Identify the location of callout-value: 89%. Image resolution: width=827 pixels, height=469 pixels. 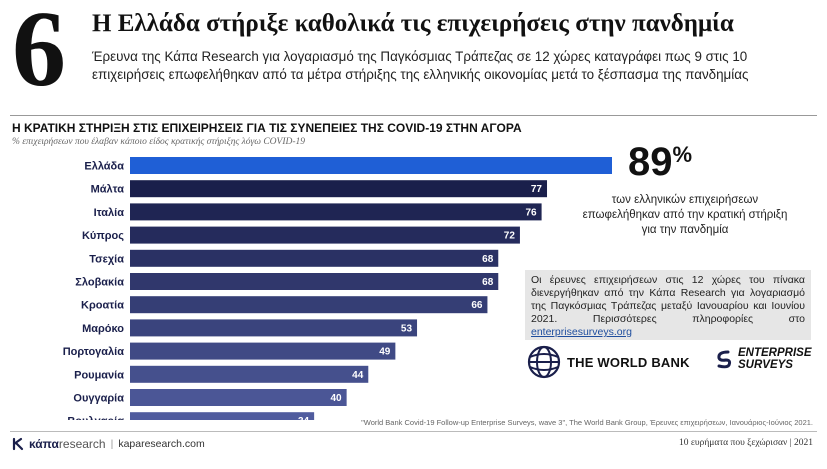
(660, 162).